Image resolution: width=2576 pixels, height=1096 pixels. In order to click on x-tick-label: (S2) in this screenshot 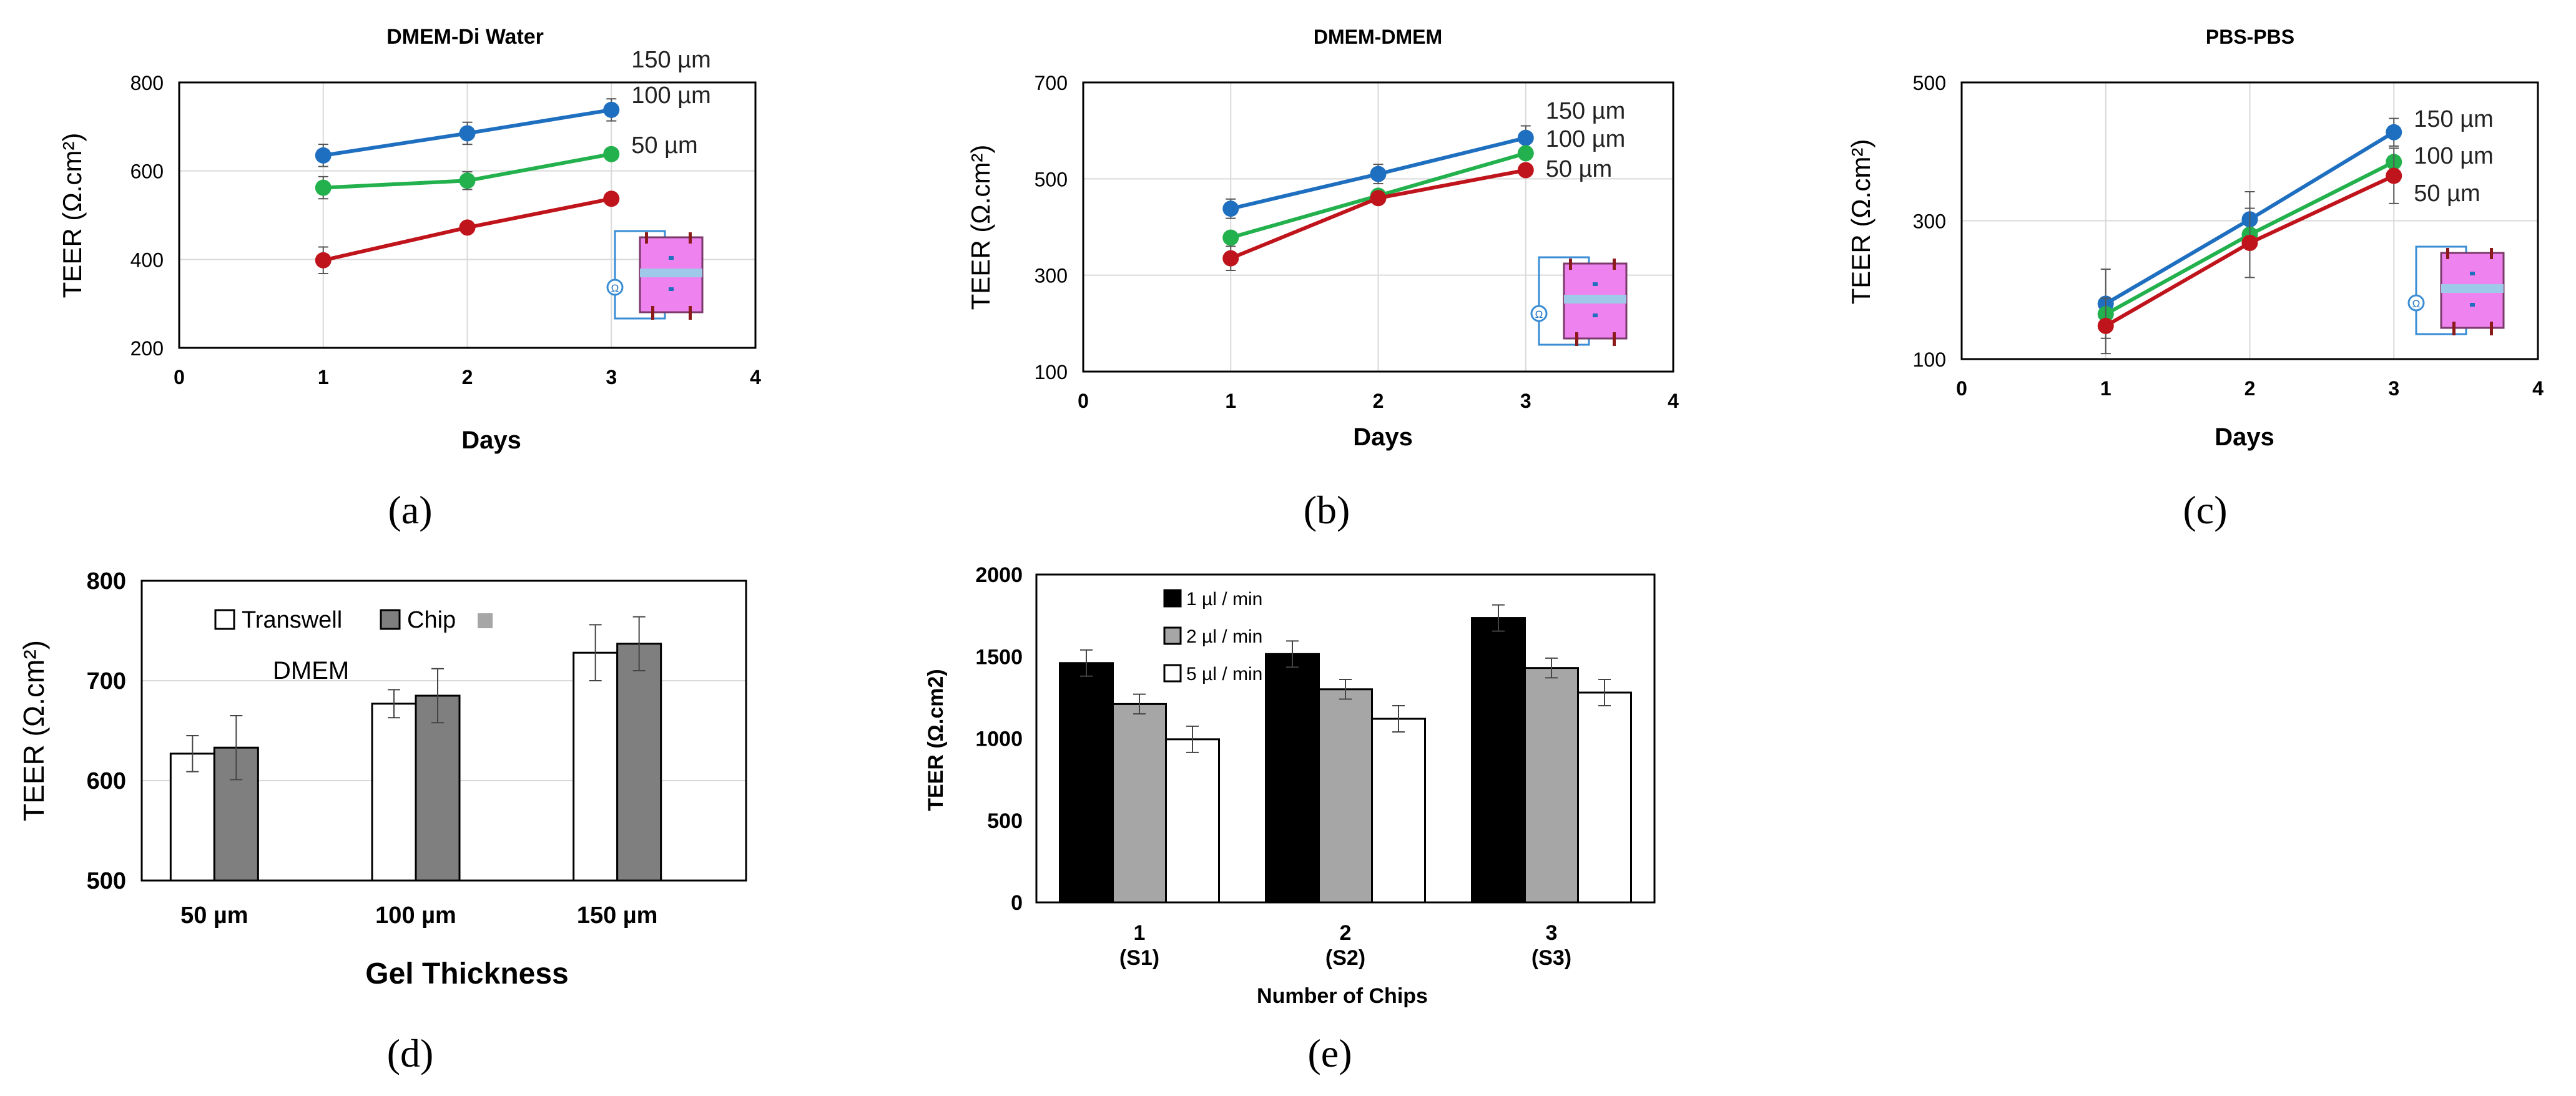, I will do `click(1345, 958)`.